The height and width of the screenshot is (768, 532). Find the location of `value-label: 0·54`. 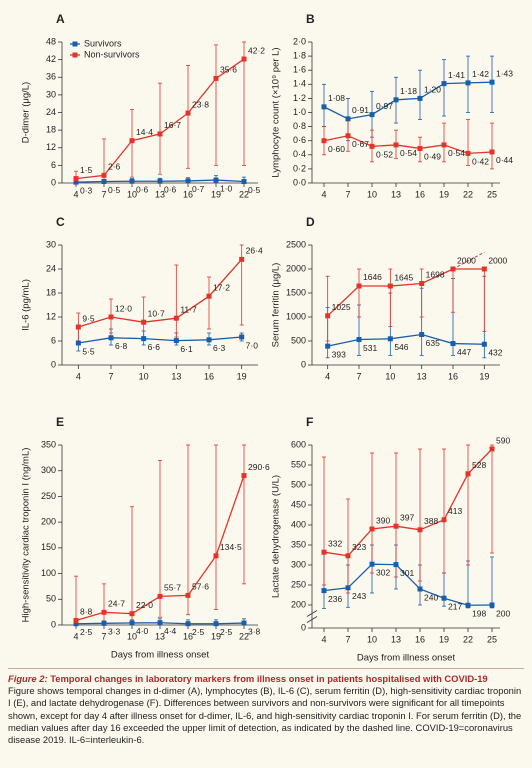

value-label: 0·54 is located at coordinates (456, 153).